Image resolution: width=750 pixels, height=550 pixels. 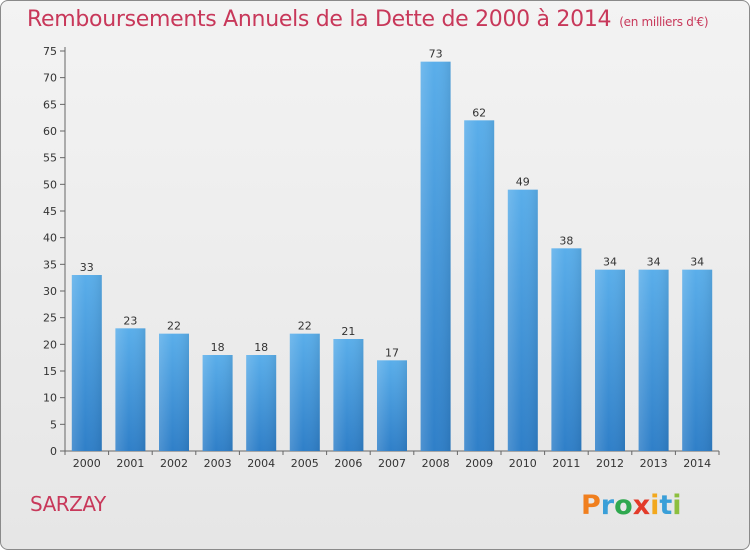 What do you see at coordinates (53, 451) in the screenshot?
I see `y-tick-label: 0` at bounding box center [53, 451].